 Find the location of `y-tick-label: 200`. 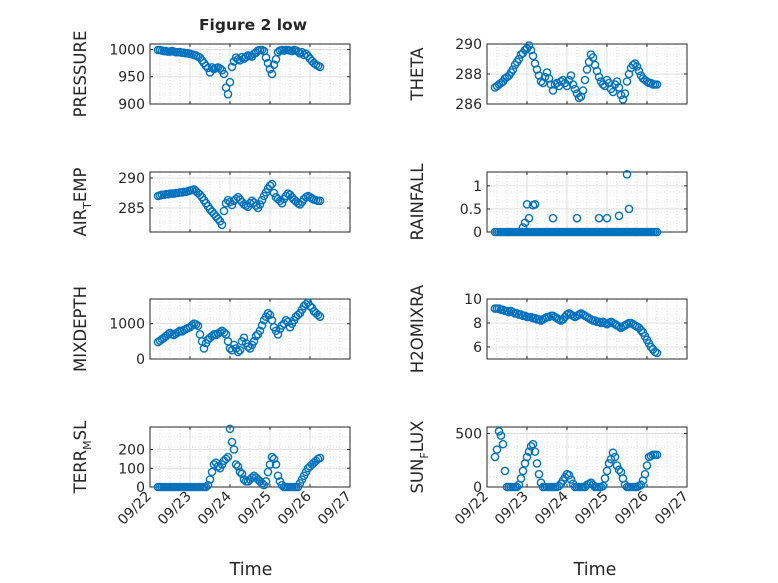

y-tick-label: 200 is located at coordinates (131, 451).